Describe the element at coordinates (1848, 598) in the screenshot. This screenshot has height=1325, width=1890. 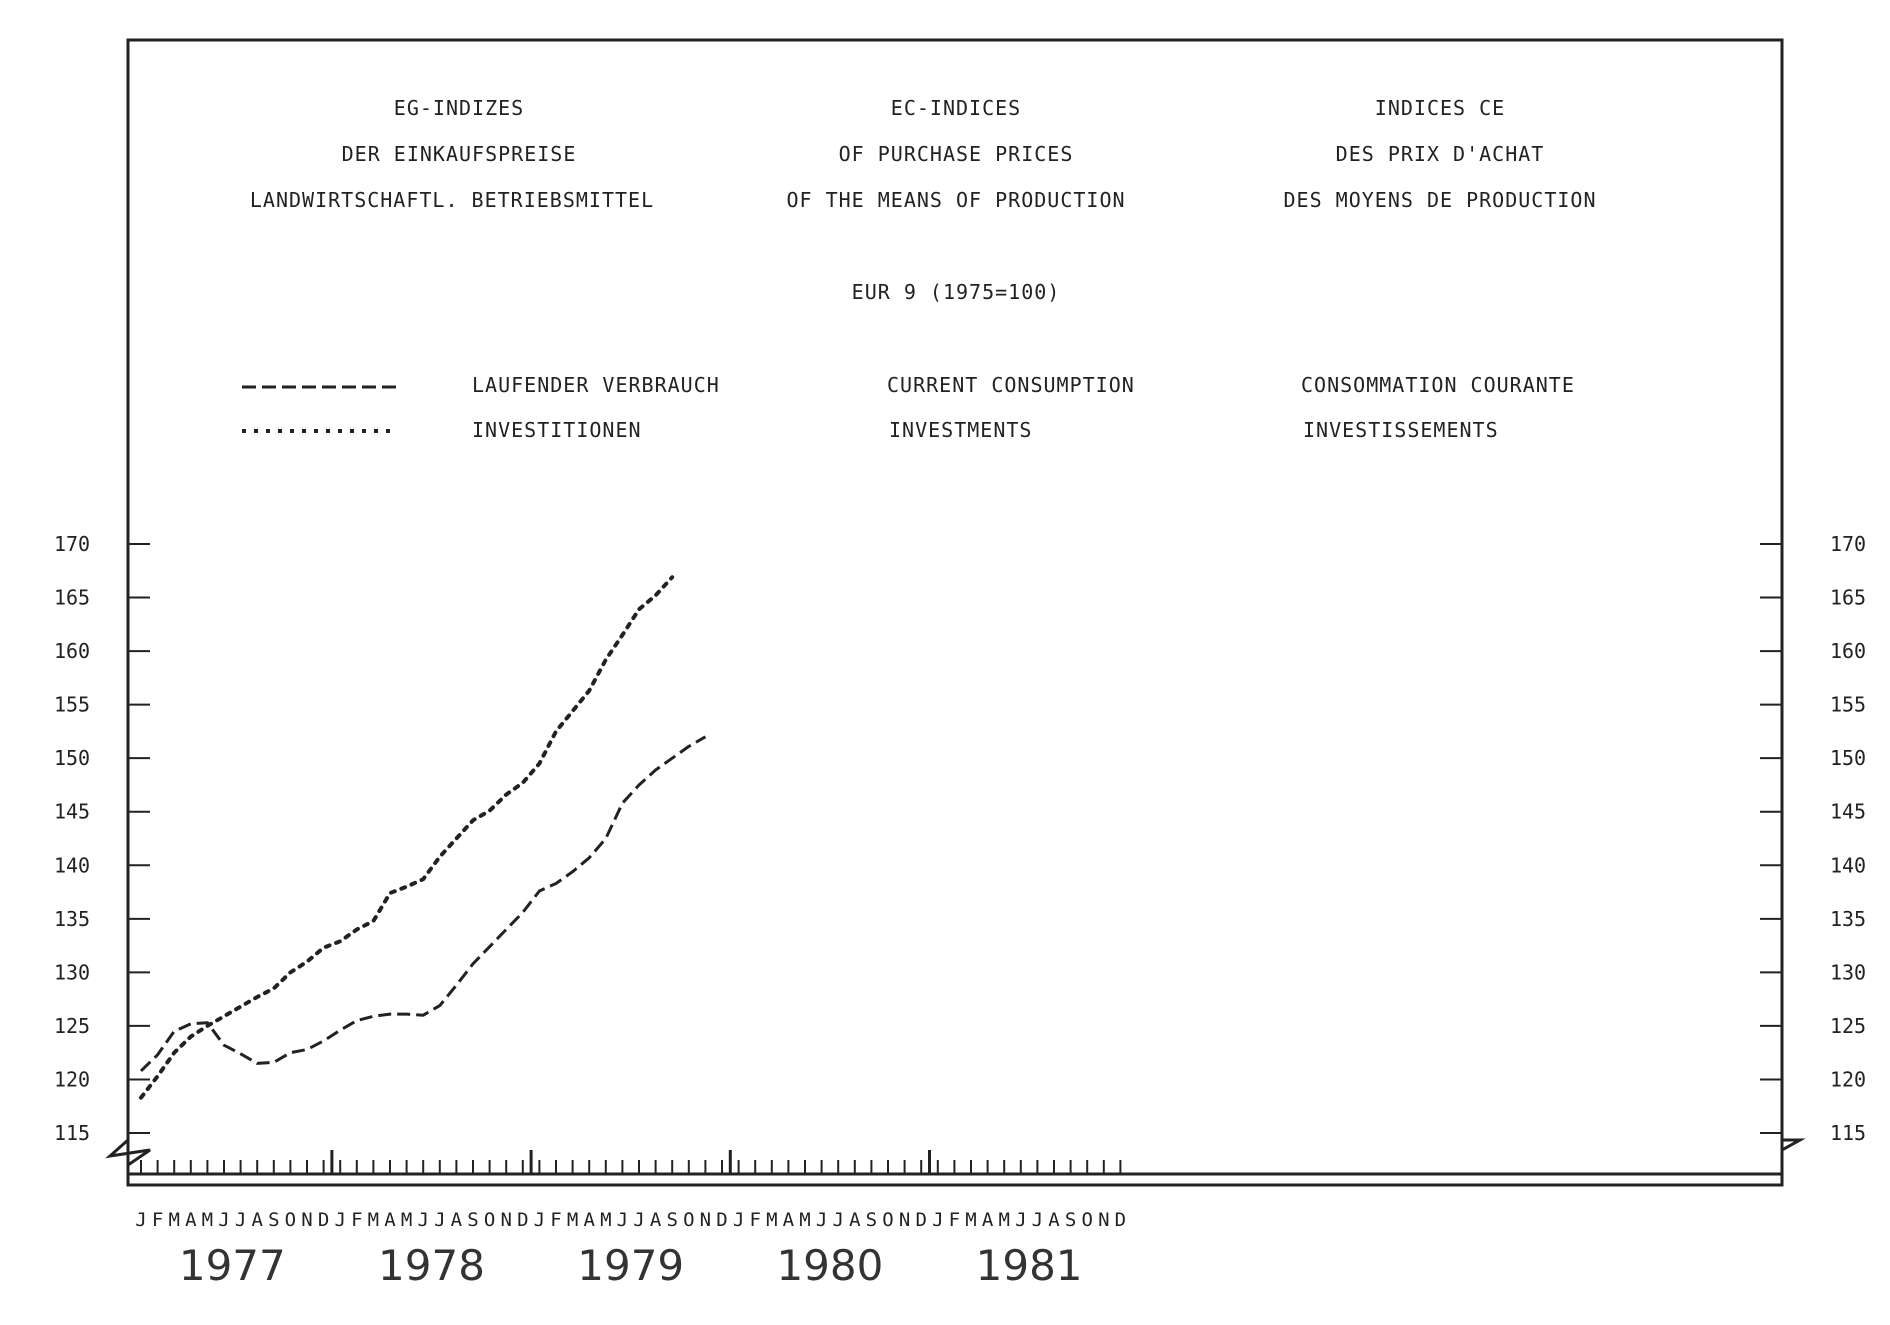
I see `y-tick-label-right: 165` at that location.